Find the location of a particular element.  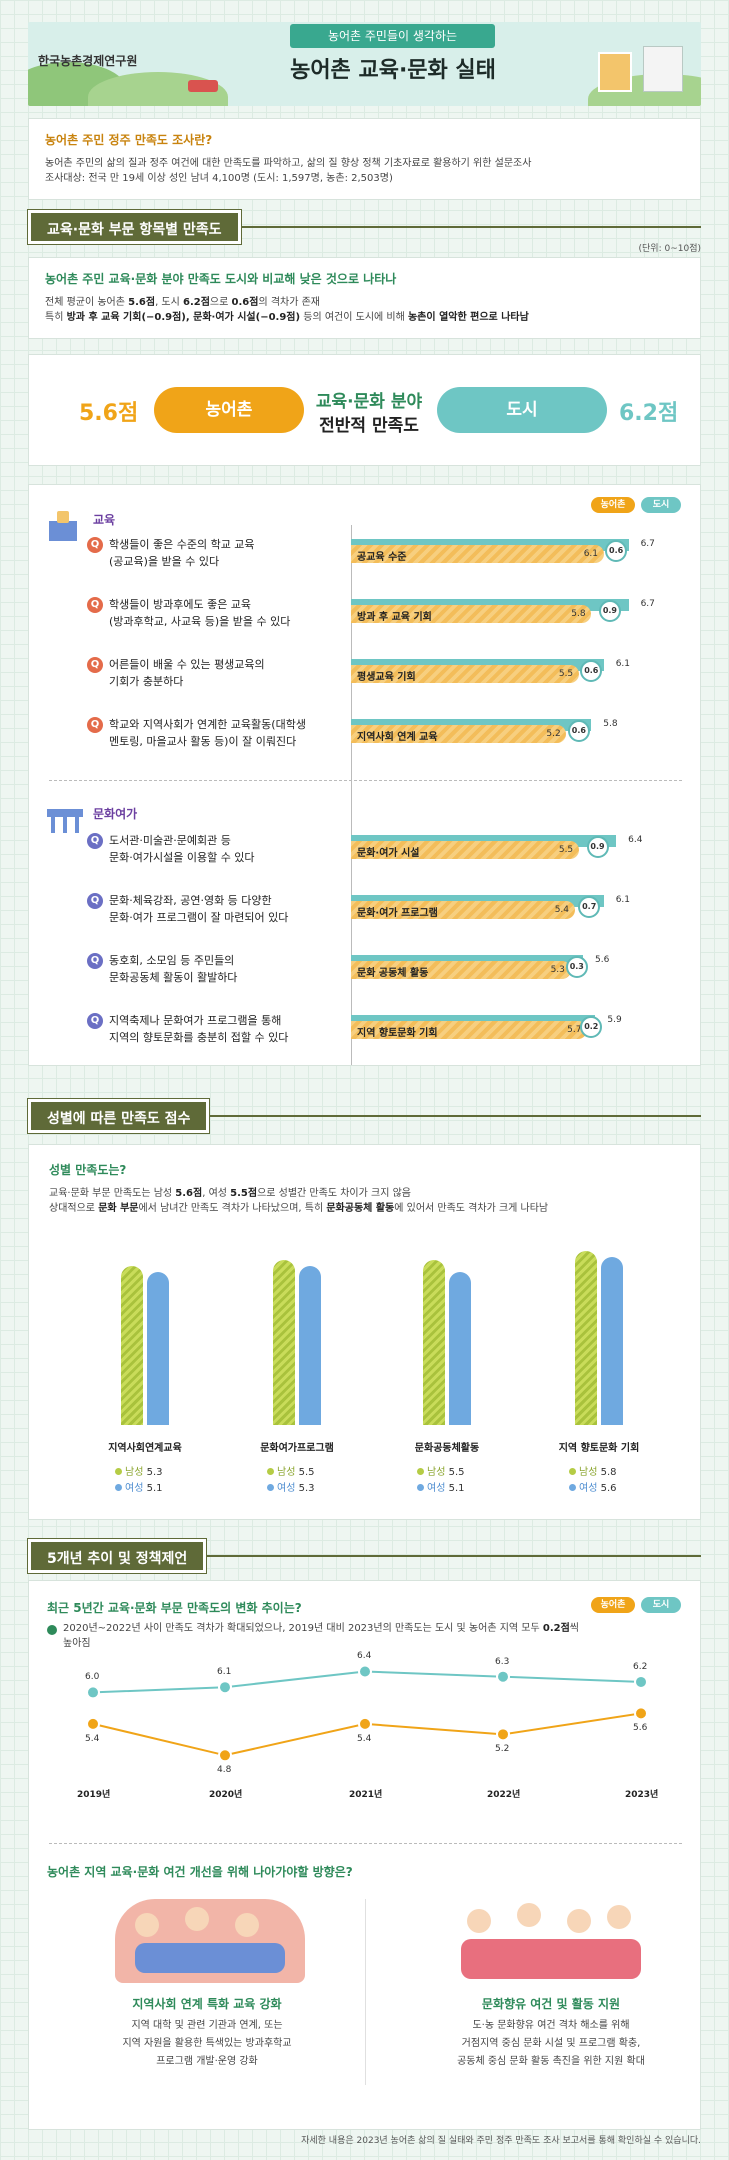

bullet-icon is located at coordinates (52, 1630).